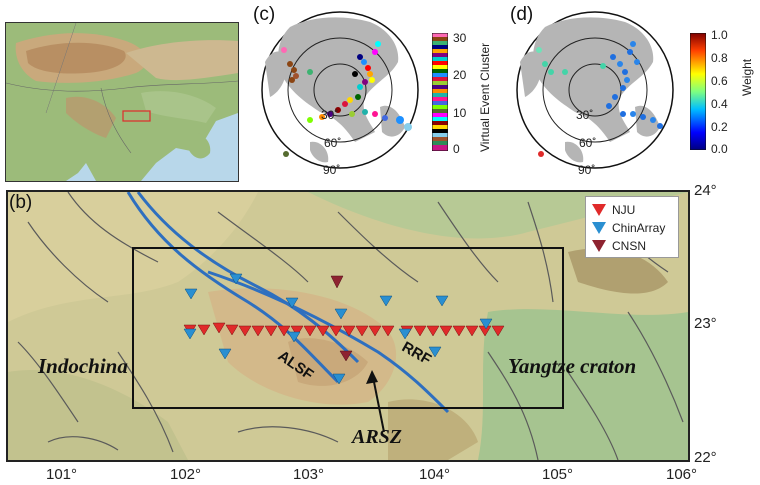 This screenshot has width=760, height=485. What do you see at coordinates (719, 149) in the screenshot?
I see `weight-tick-0: 0.0` at bounding box center [719, 149].